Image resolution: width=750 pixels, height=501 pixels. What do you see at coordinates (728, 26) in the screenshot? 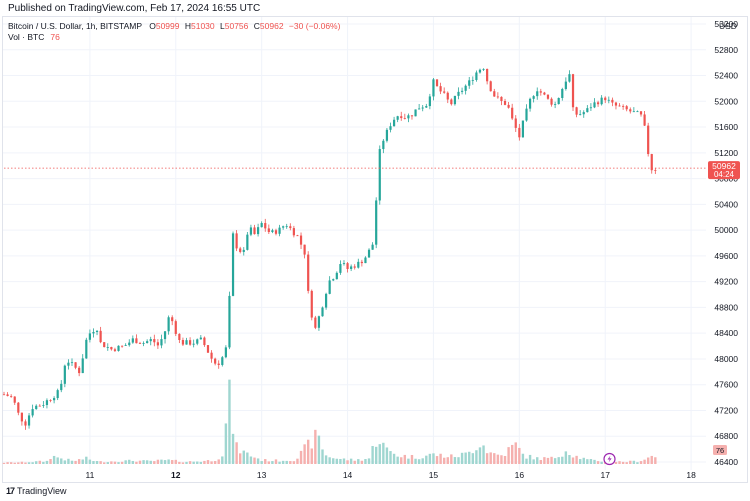
I see `currency-label: USD` at bounding box center [728, 26].